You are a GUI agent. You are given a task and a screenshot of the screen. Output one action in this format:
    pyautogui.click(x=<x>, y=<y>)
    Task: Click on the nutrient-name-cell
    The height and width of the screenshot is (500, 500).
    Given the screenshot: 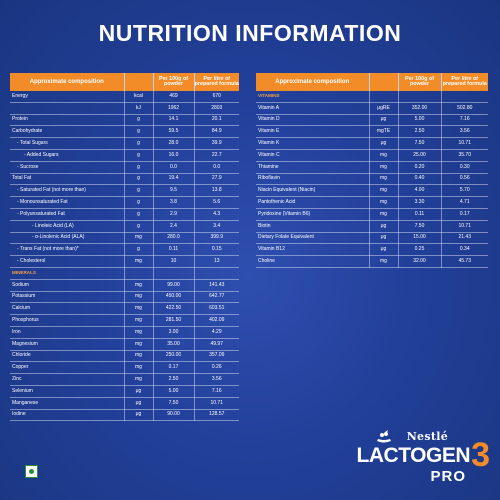 What is the action you would take?
    pyautogui.click(x=67, y=108)
    